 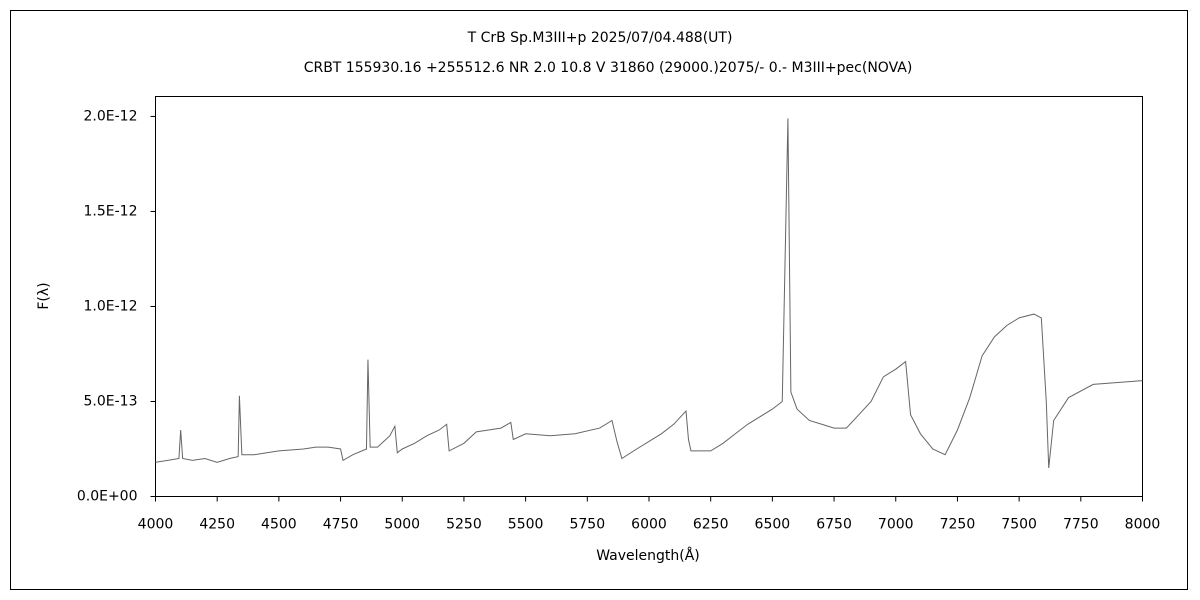 I want to click on x-tick-label: 5500, so click(x=526, y=525).